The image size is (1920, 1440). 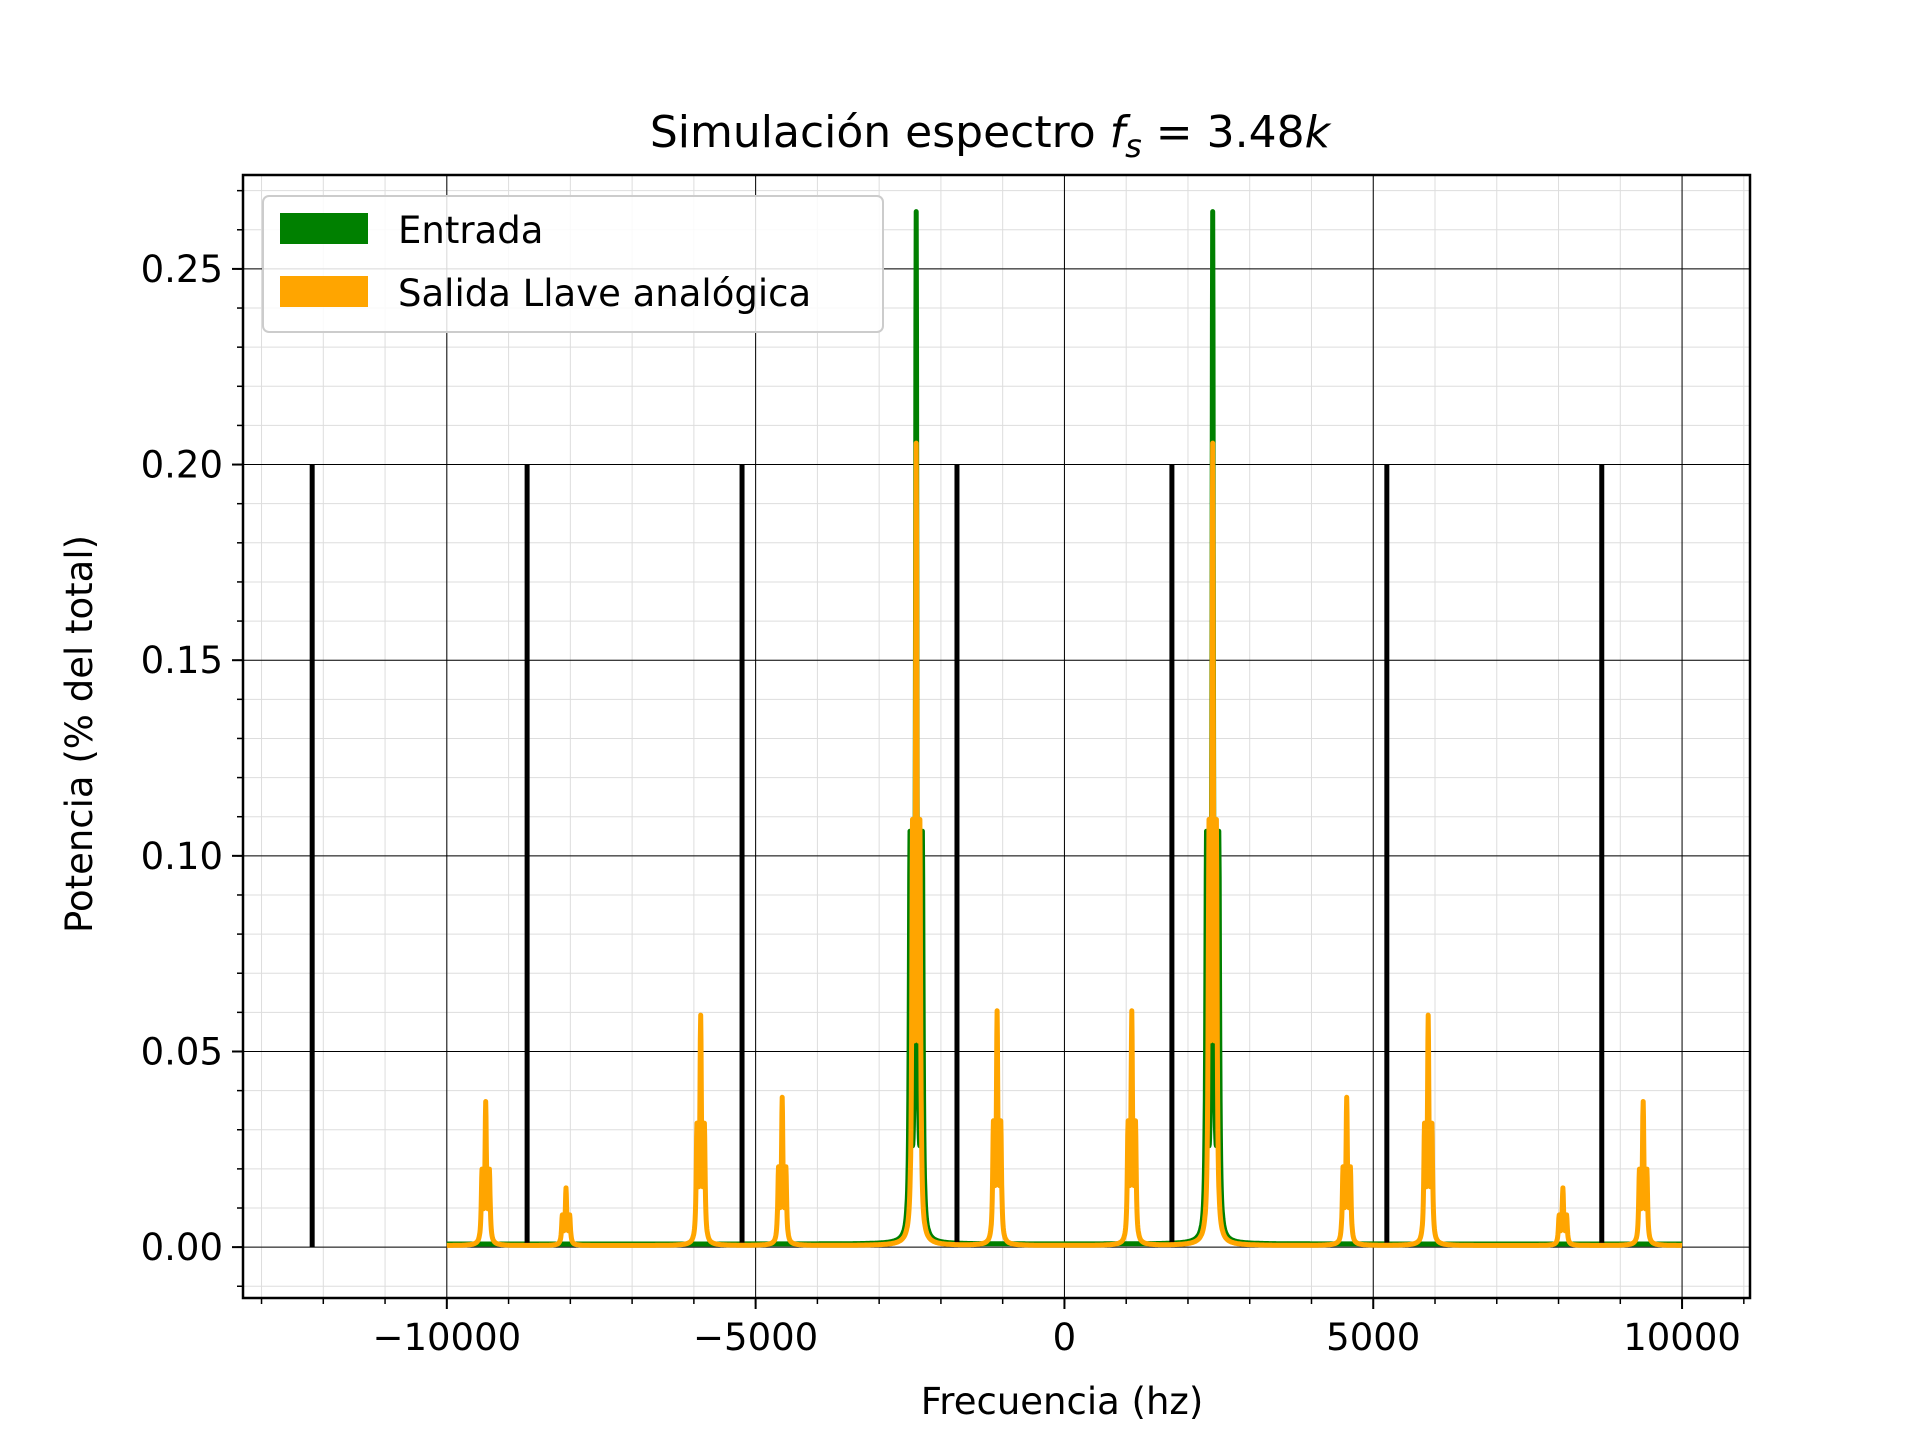 I want to click on legend-swatch-salida, so click(x=324, y=291).